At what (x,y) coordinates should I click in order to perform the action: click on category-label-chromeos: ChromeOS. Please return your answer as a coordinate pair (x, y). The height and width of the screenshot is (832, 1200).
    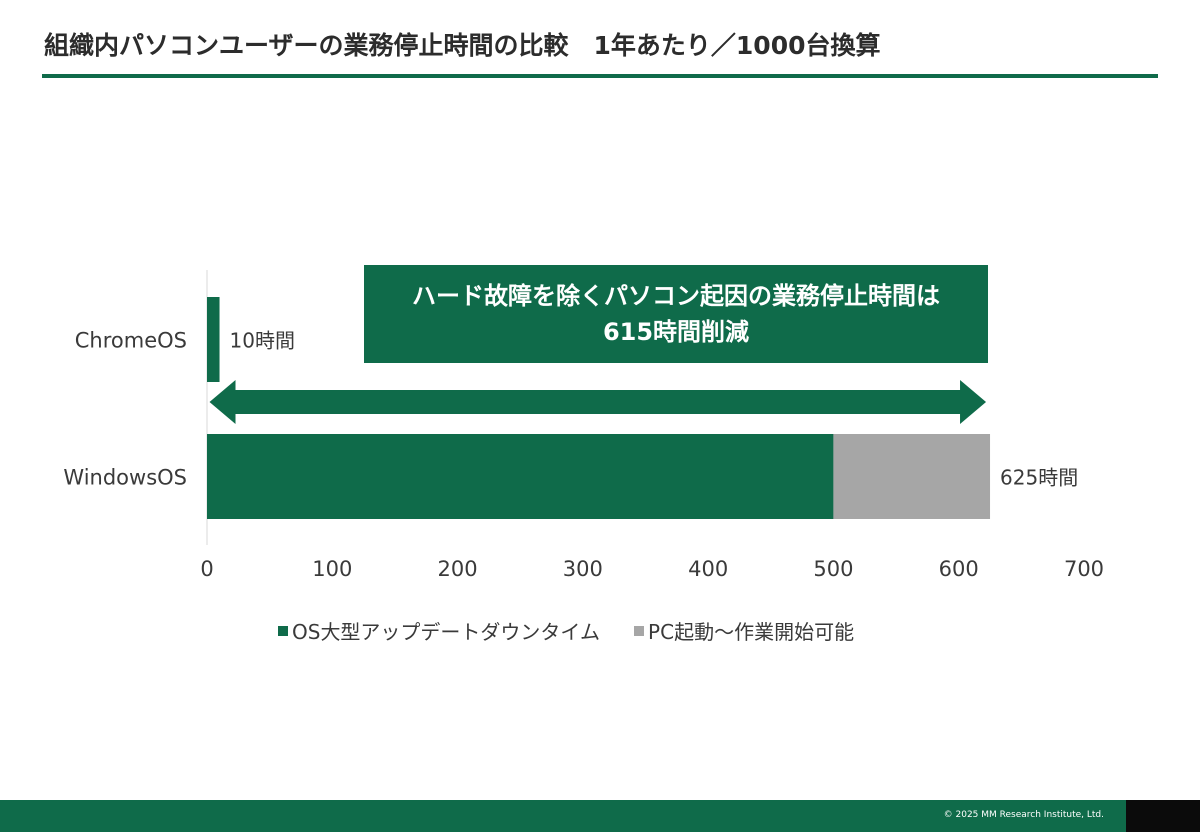
    Looking at the image, I should click on (131, 341).